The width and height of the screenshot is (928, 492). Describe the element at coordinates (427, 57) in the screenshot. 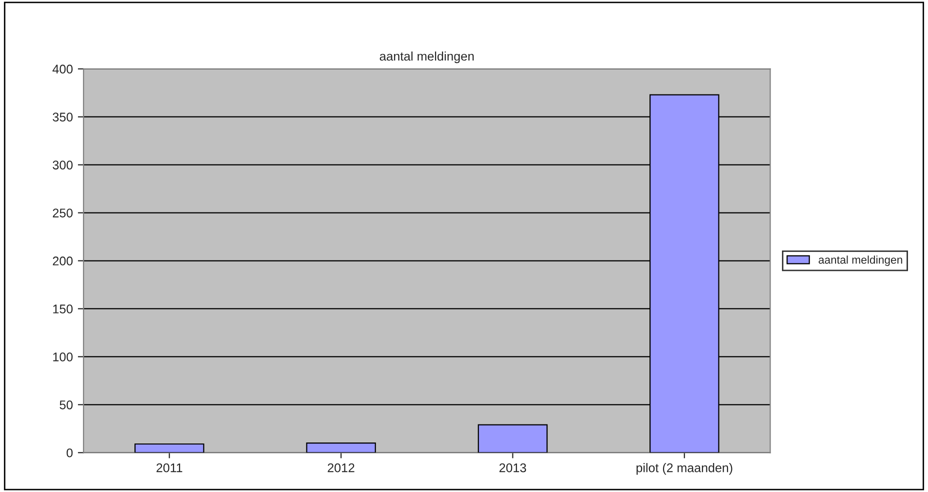

I see `chart-title: aantal meldingen` at that location.